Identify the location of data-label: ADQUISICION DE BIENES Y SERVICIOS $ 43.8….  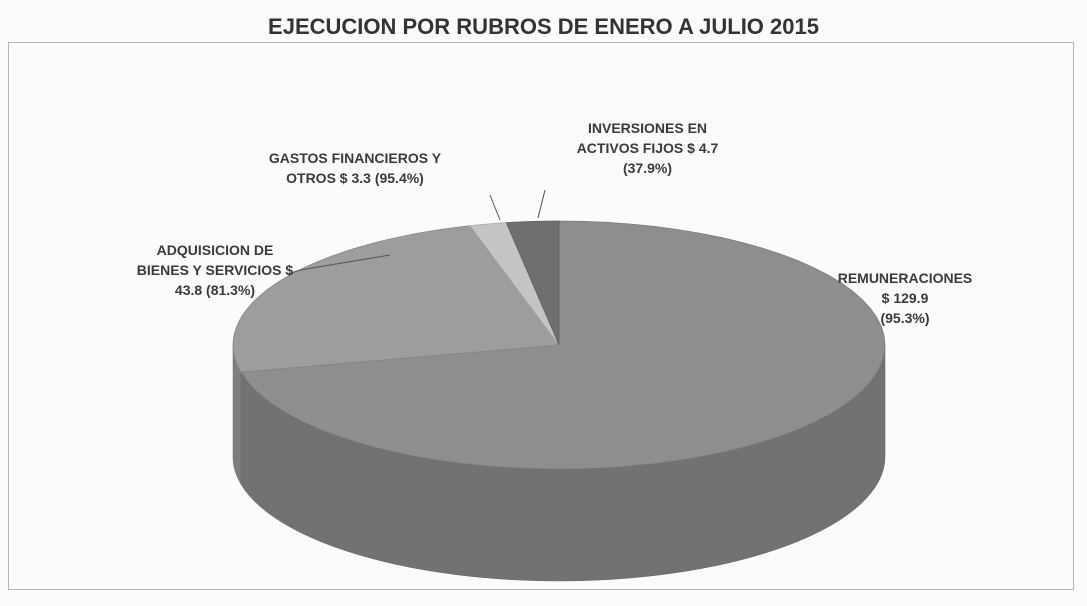
(215, 270).